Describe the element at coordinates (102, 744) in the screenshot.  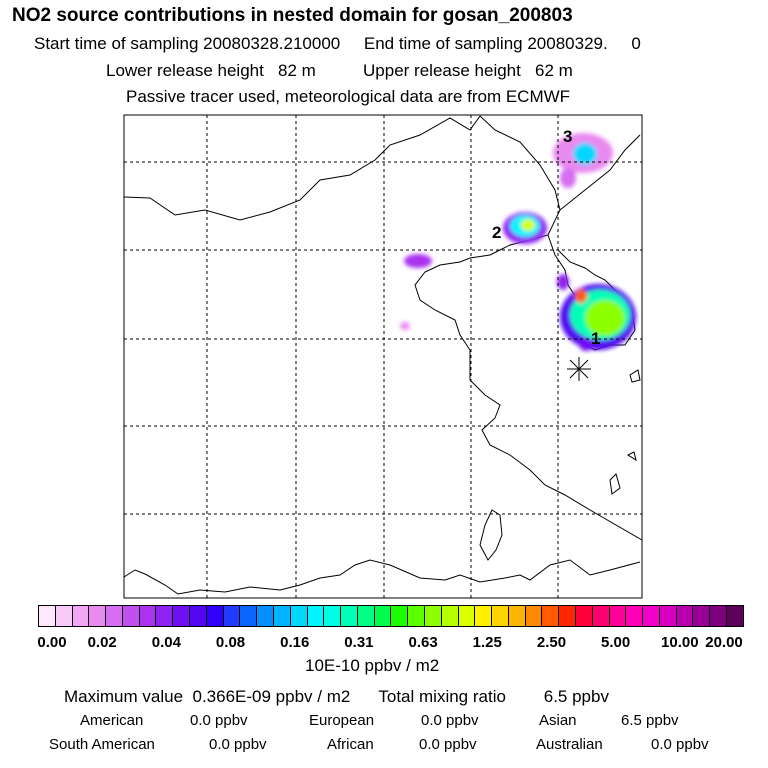
I see `region-name: South American` at that location.